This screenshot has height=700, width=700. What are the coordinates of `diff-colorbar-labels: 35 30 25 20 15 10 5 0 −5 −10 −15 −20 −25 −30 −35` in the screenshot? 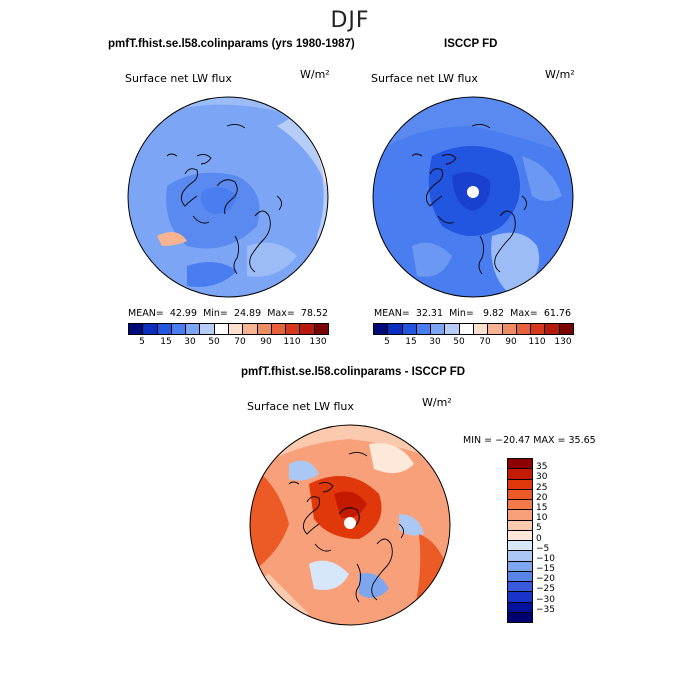 It's located at (556, 543).